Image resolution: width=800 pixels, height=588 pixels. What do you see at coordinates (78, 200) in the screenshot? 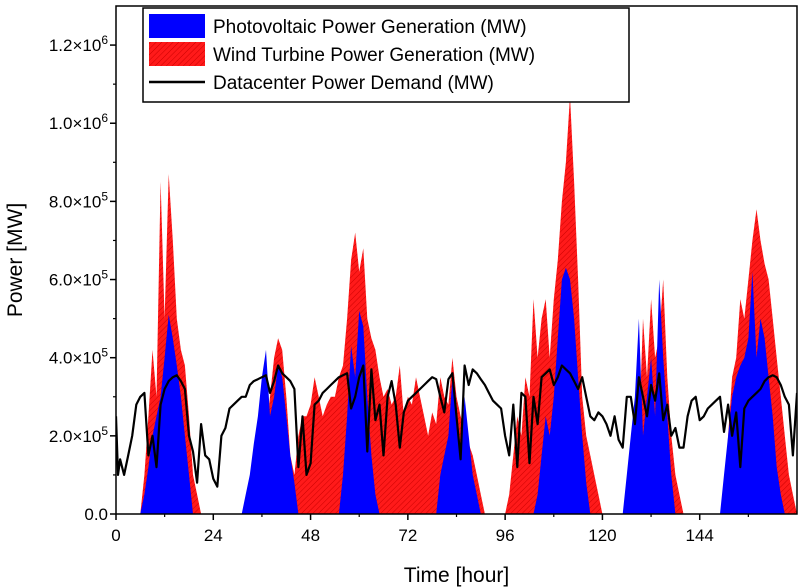
I see `y-tick-label: 8.0×10⁵` at bounding box center [78, 200].